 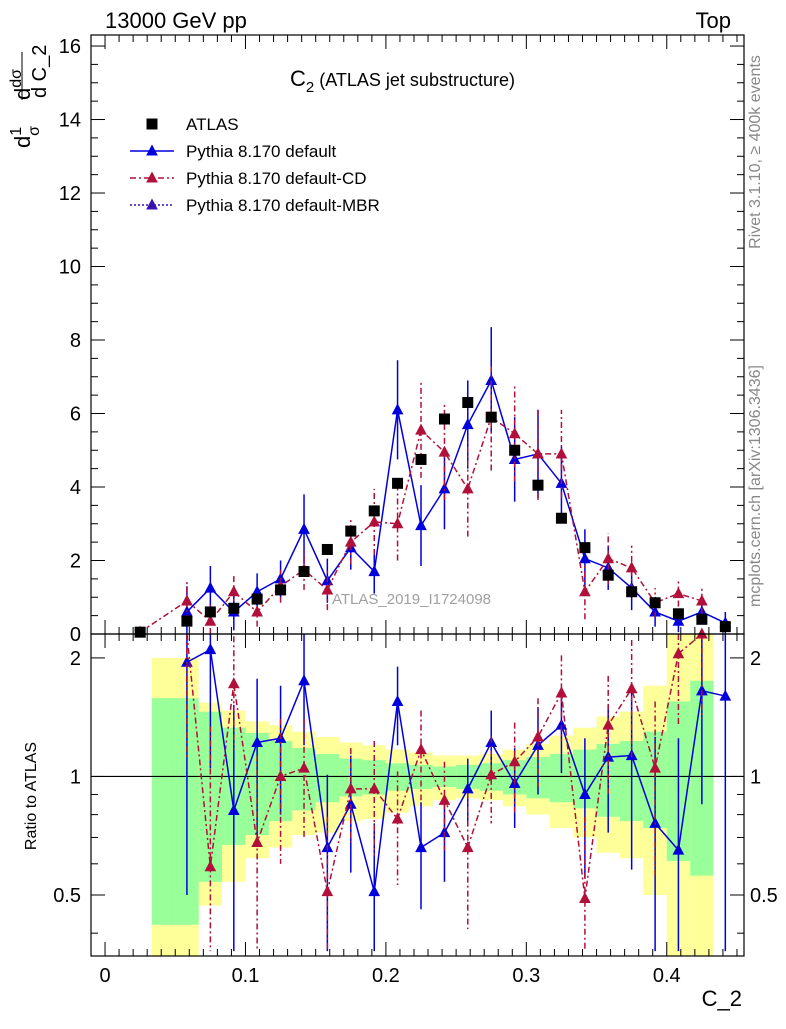 What do you see at coordinates (722, 998) in the screenshot?
I see `x-axis-title: C_2` at bounding box center [722, 998].